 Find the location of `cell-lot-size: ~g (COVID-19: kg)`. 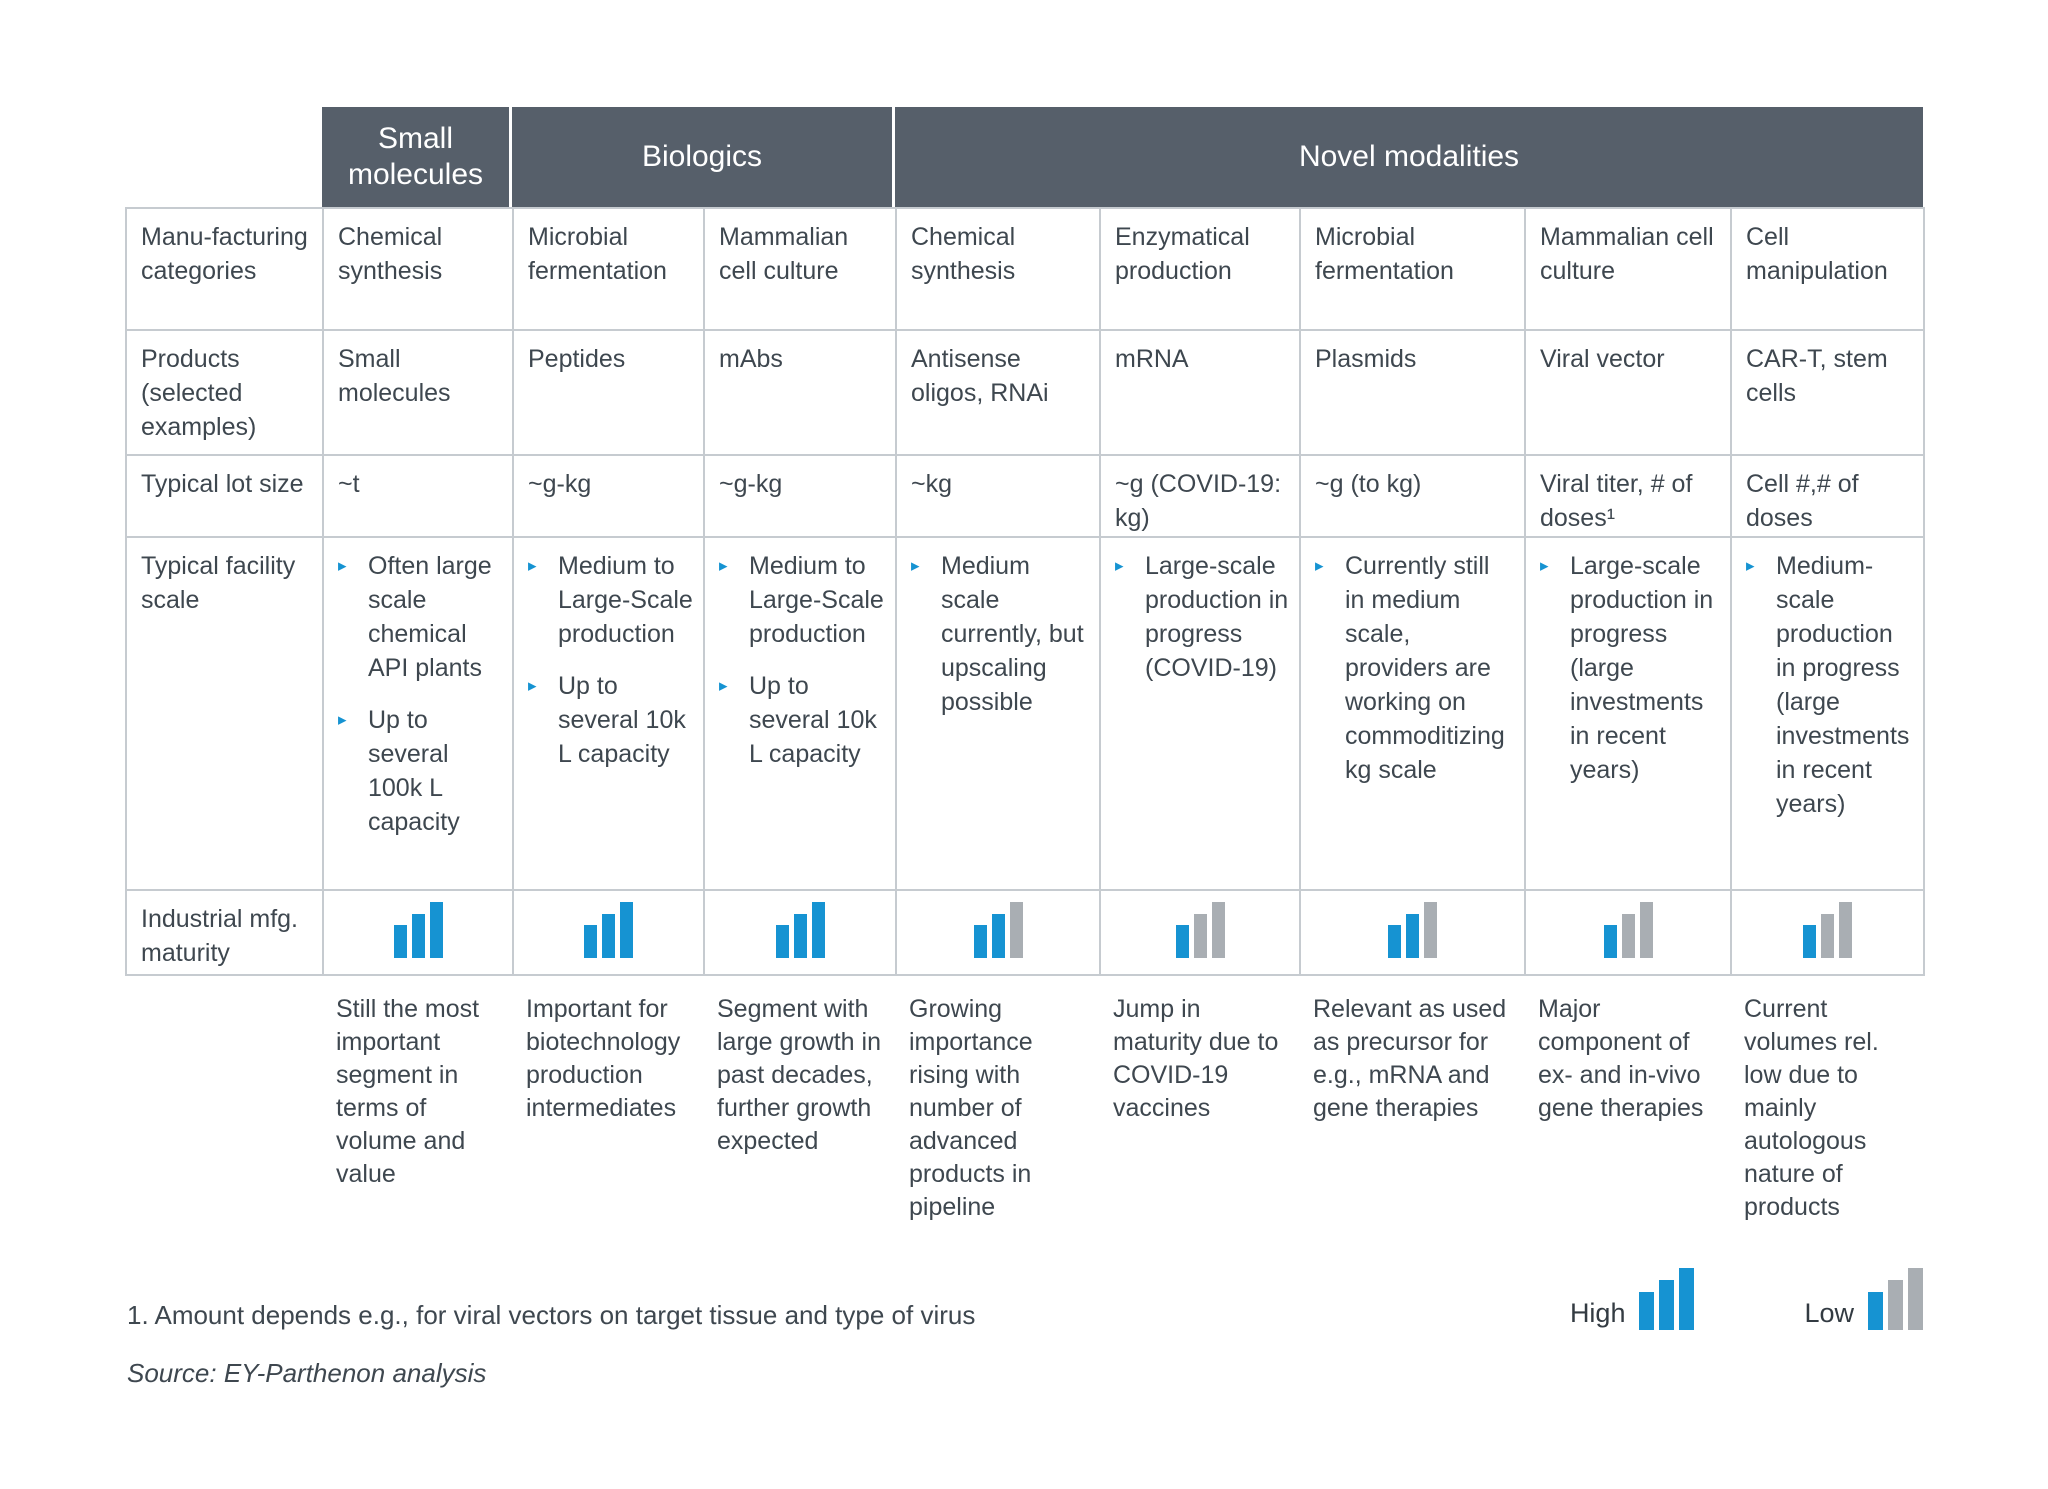

cell-lot-size: ~g (COVID-19: kg) is located at coordinates (1201, 497).